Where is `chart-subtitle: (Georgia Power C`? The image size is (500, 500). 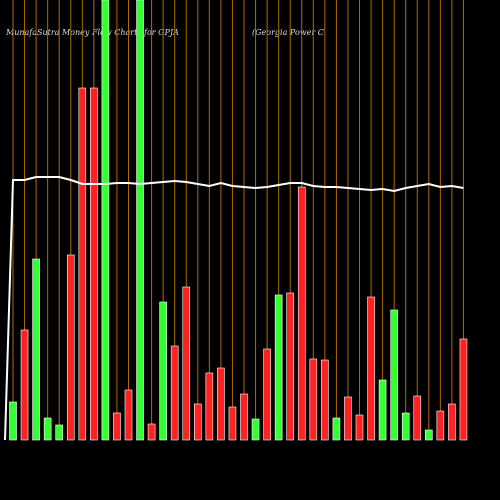
chart-subtitle: (Georgia Power C is located at coordinates (288, 32).